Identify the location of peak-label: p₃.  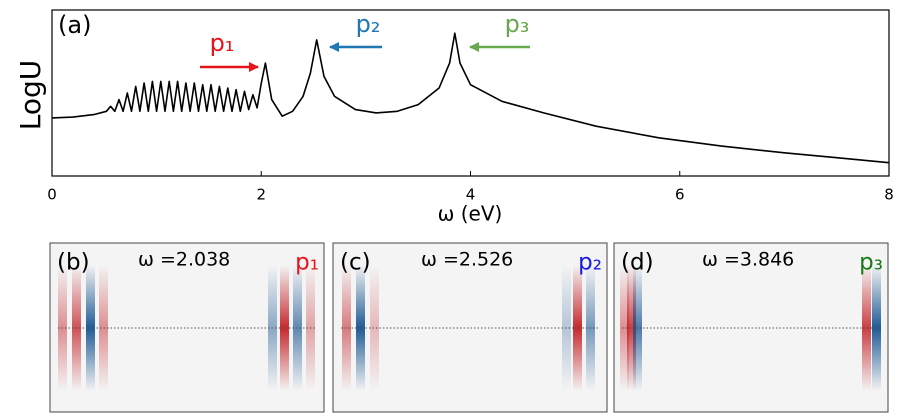
(871, 263).